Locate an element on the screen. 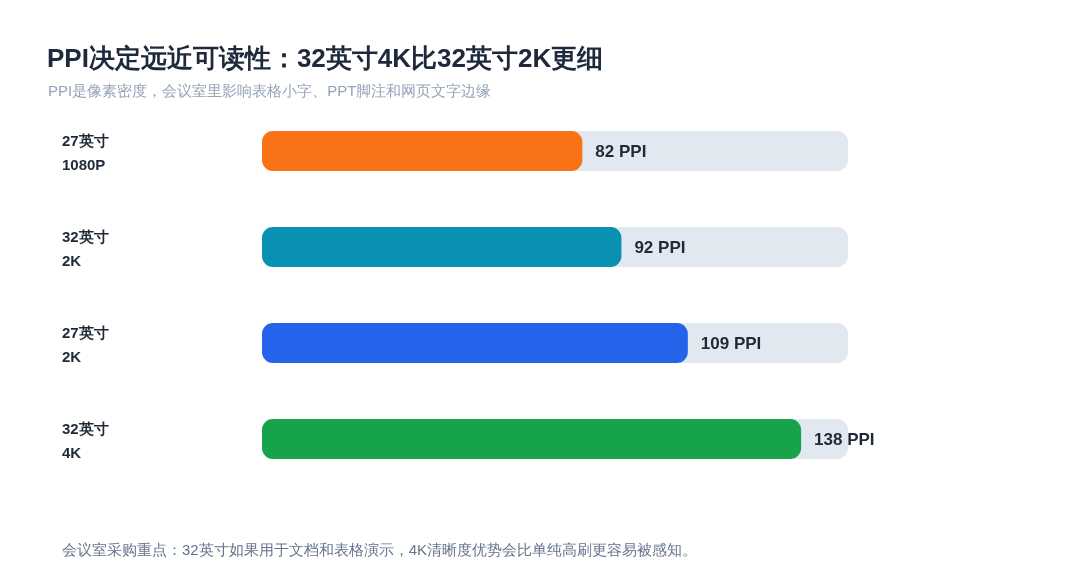 The height and width of the screenshot is (587, 1080). data-label: 92 PPI is located at coordinates (660, 247).